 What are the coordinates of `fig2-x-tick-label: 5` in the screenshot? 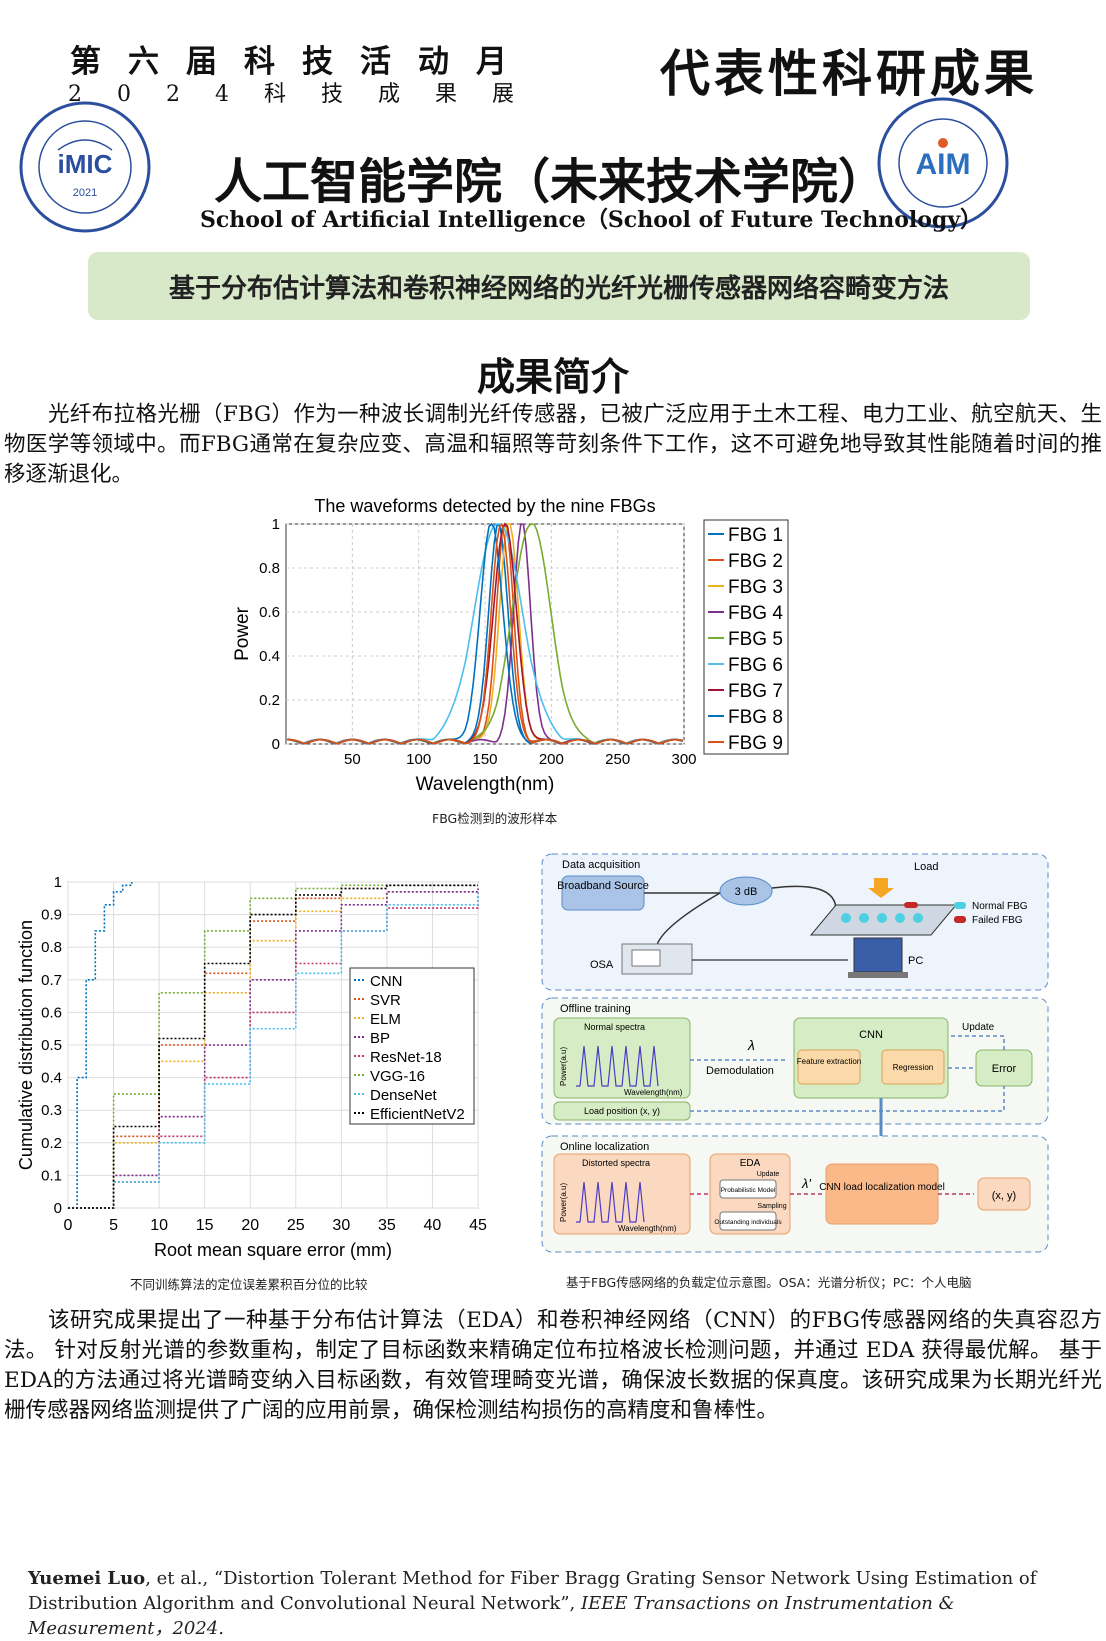 It's located at (113, 1225).